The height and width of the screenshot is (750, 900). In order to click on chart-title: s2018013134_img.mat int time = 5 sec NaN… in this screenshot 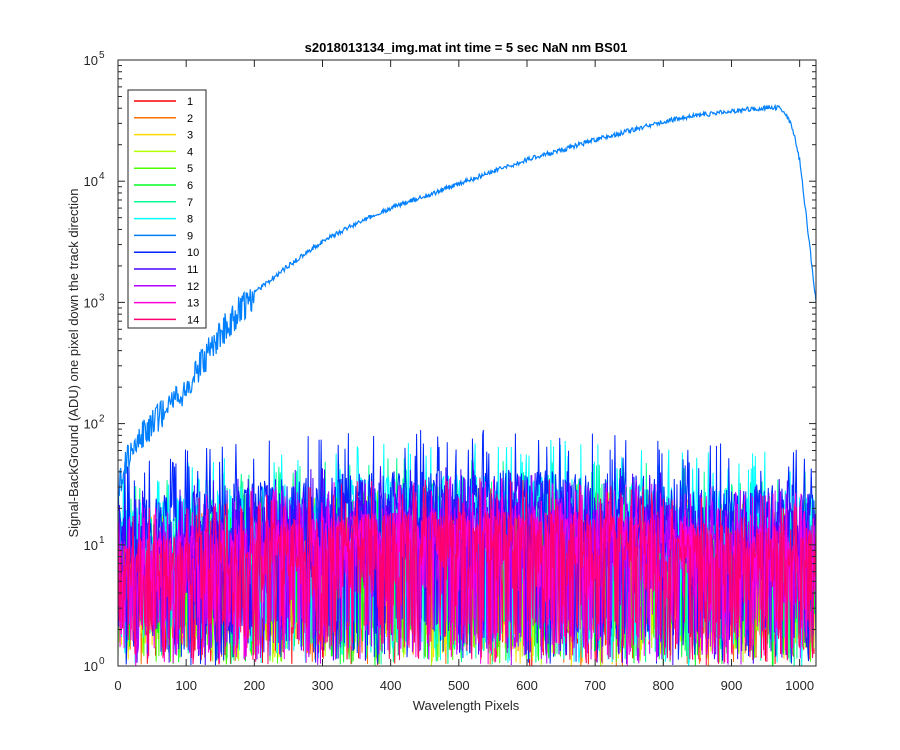, I will do `click(466, 47)`.